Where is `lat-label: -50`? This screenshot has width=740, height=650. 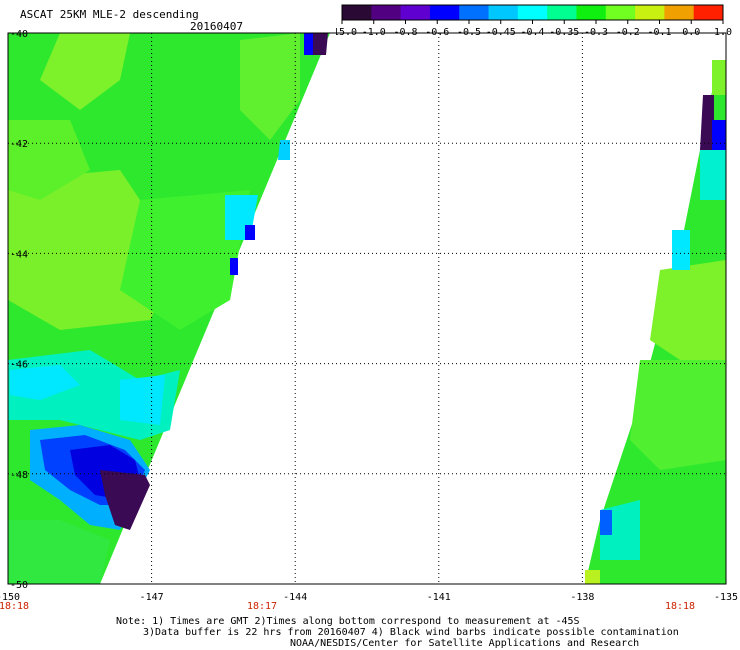 lat-label: -50 is located at coordinates (19, 585).